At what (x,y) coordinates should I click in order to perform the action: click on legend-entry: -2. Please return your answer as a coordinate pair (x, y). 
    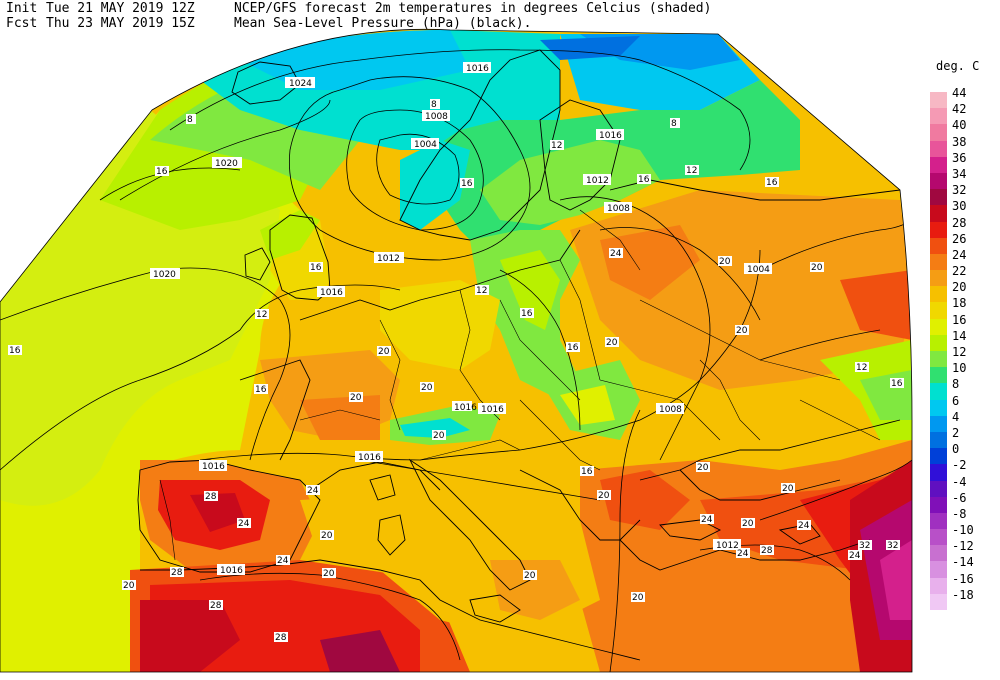
    Looking at the image, I should click on (960, 469).